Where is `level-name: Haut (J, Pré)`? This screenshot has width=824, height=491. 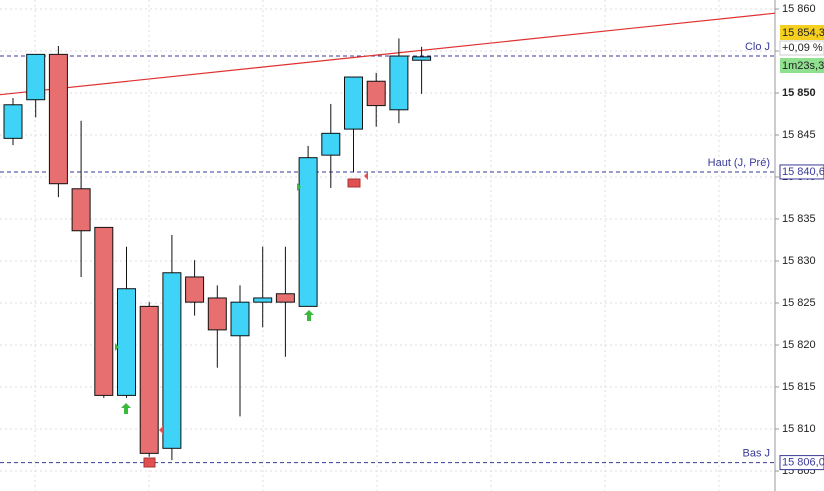
level-name: Haut (J, Pré) is located at coordinates (739, 163).